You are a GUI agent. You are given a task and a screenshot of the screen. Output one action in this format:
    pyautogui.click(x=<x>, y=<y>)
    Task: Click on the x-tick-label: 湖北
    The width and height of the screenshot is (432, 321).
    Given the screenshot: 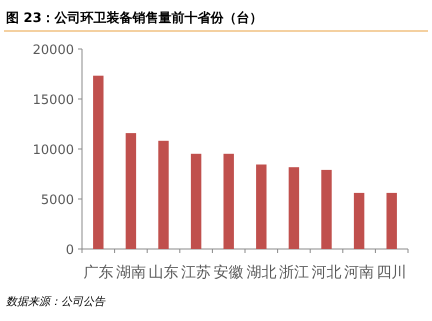 What is the action you would take?
    pyautogui.click(x=261, y=272)
    